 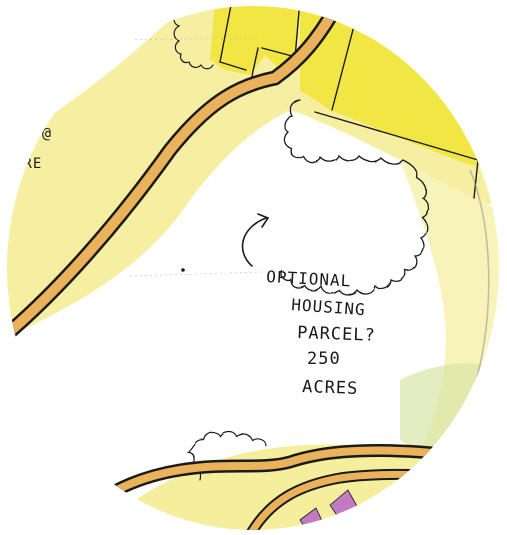 What do you see at coordinates (324, 359) in the screenshot?
I see `annotation-line-4: 250` at bounding box center [324, 359].